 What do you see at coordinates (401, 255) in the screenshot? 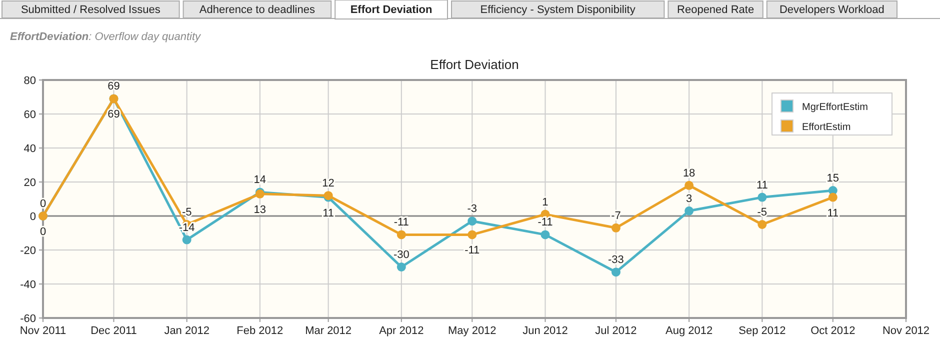
I see `data-label: -30` at bounding box center [401, 255].